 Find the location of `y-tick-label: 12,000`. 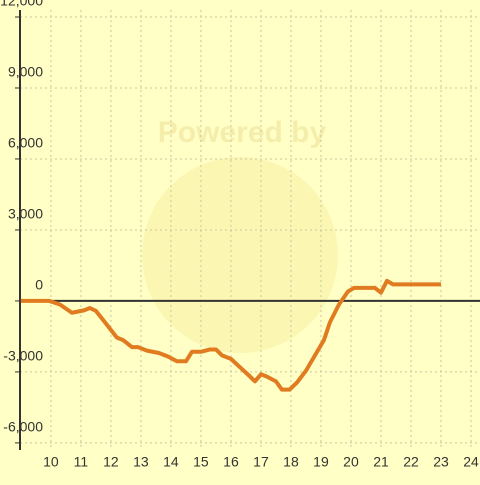

y-tick-label: 12,000 is located at coordinates (21, 4).